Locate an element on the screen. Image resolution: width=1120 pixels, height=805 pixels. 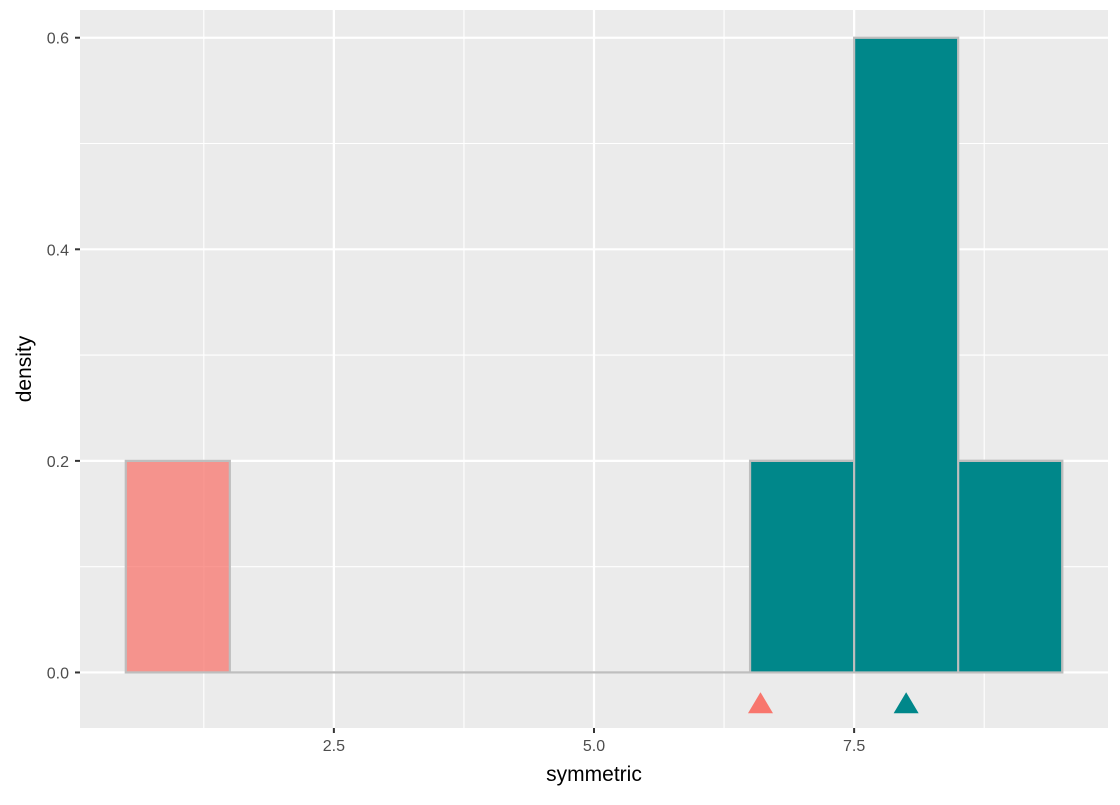
y-tick-label: 0.4 is located at coordinates (58, 250).